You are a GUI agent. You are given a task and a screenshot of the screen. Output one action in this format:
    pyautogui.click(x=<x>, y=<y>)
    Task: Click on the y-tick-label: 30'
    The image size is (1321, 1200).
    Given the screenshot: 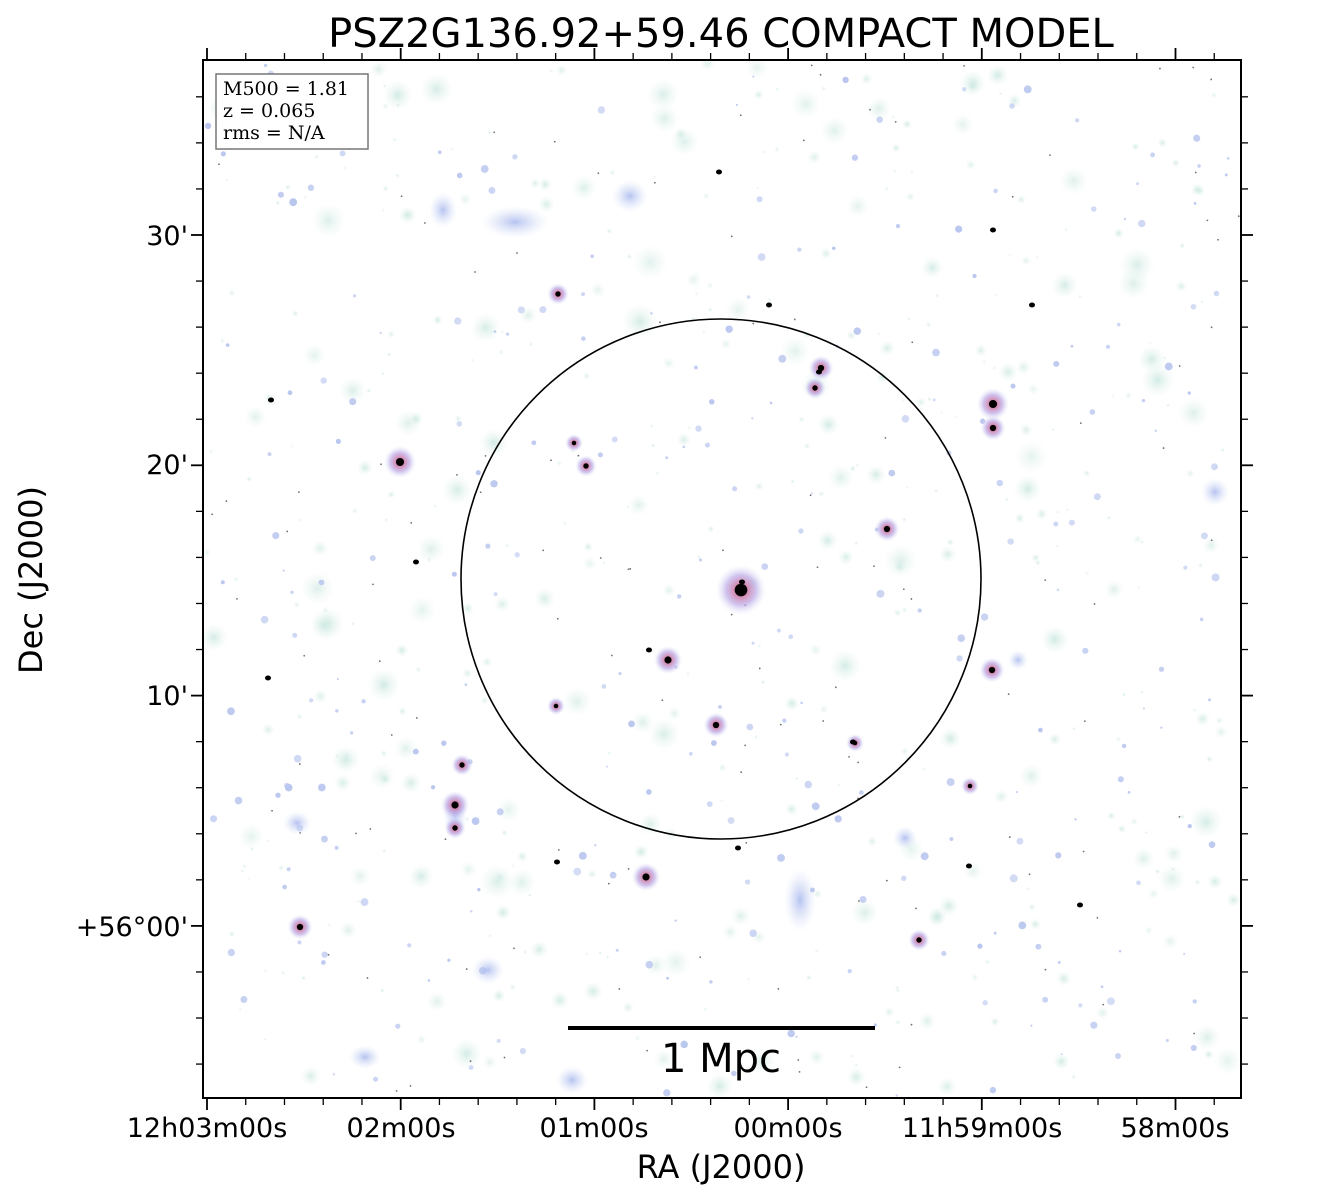 What is the action you would take?
    pyautogui.click(x=167, y=236)
    